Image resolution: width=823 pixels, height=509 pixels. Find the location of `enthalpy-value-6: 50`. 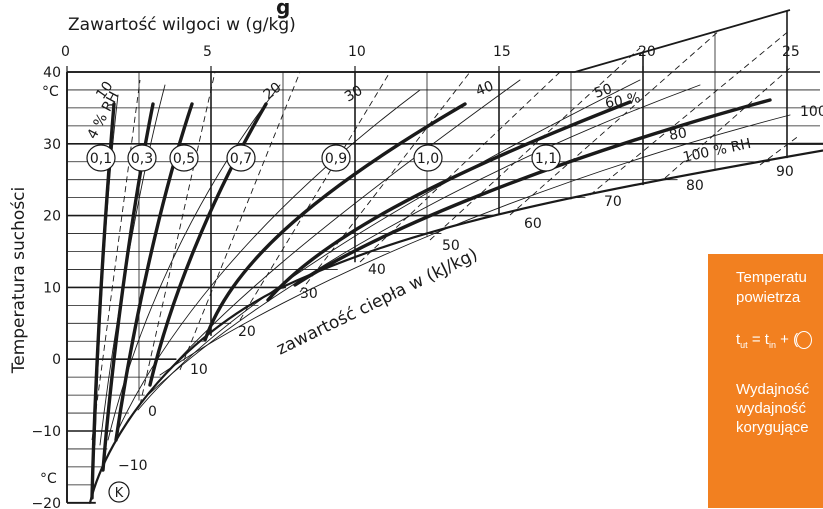

enthalpy-value-6: 50 is located at coordinates (451, 246).